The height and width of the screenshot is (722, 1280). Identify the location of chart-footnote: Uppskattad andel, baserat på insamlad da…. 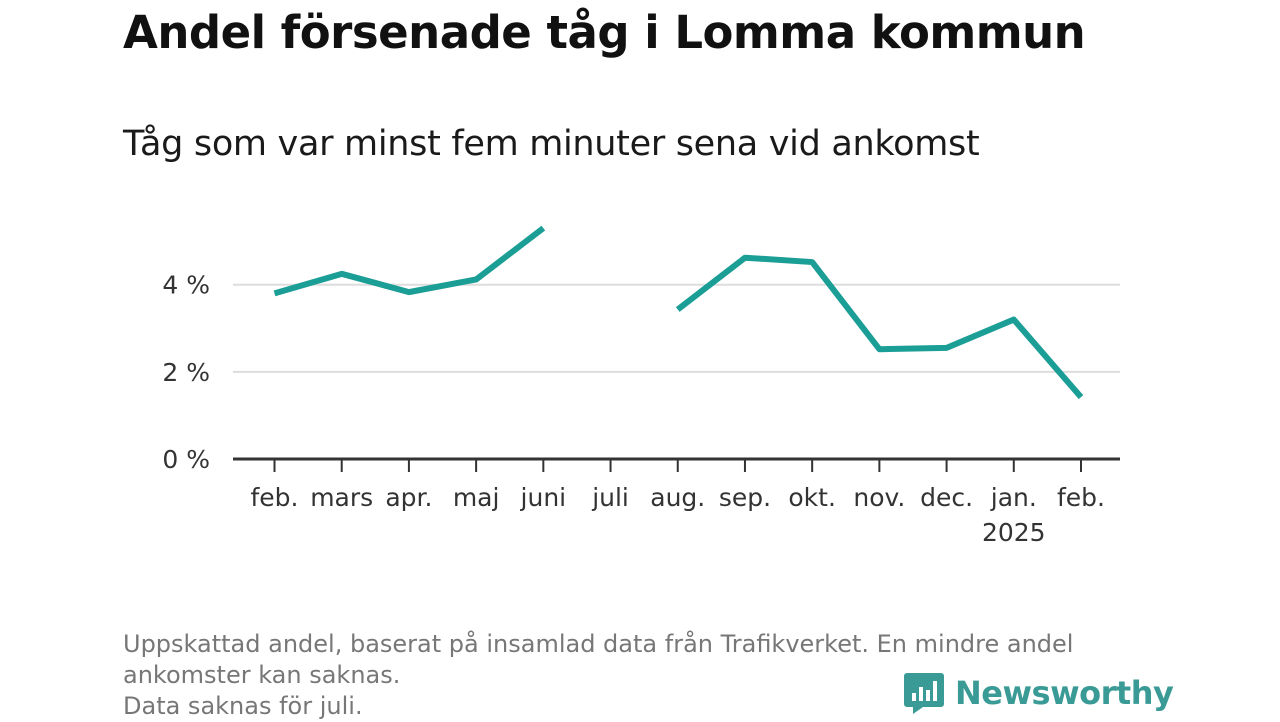
(643, 675).